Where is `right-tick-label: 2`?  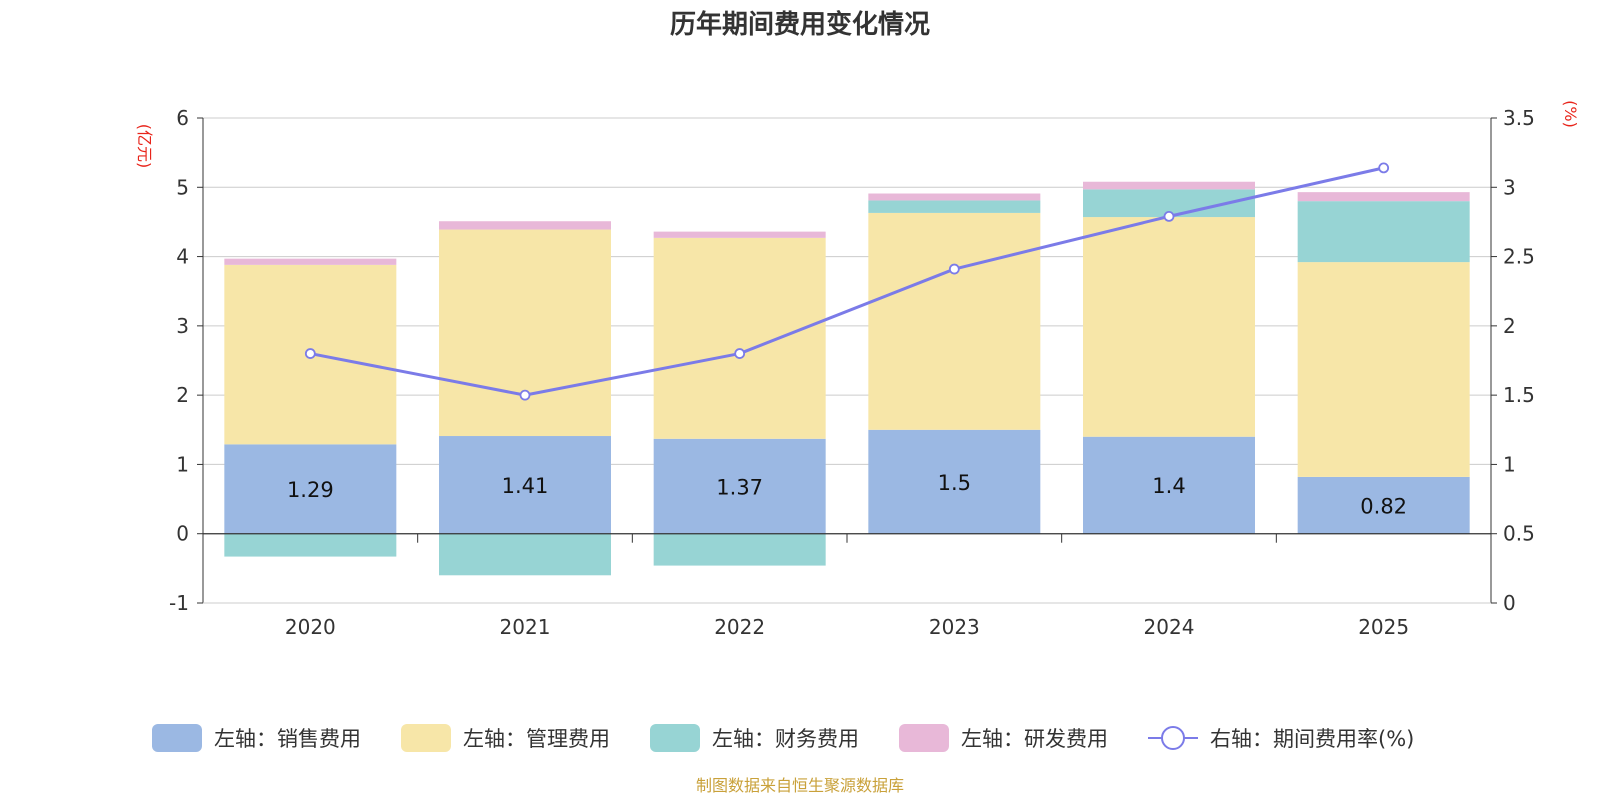 right-tick-label: 2 is located at coordinates (1509, 326).